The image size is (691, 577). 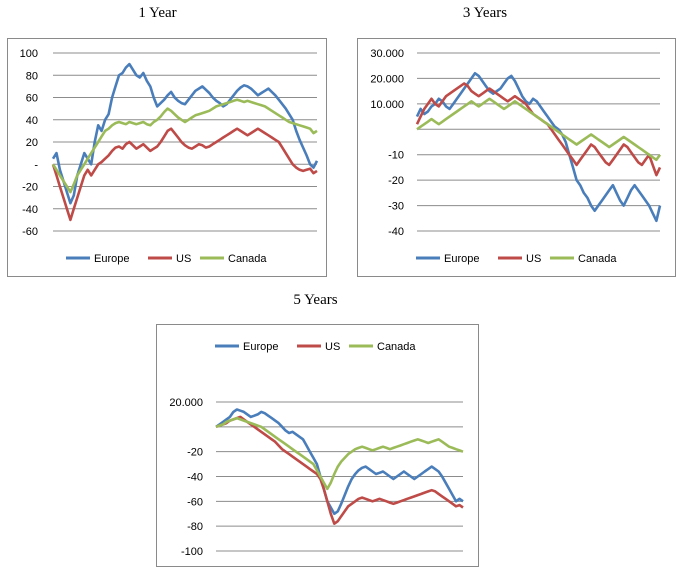 What do you see at coordinates (157, 13) in the screenshot?
I see `chart-1-title: 1 Year` at bounding box center [157, 13].